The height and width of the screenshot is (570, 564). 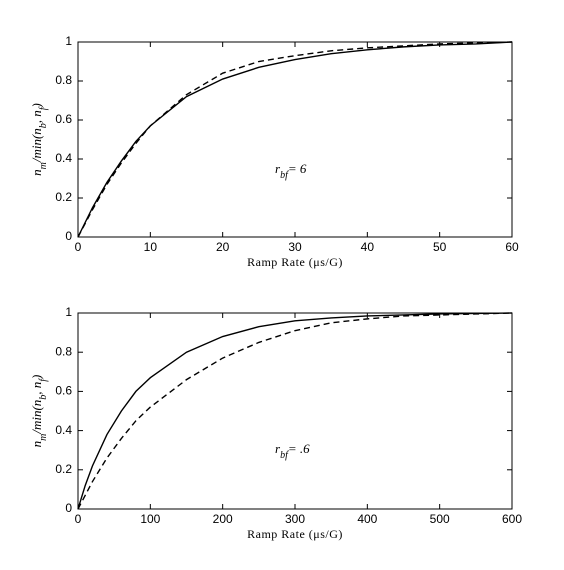 I want to click on annotation: rbf= 6, so click(x=291, y=171).